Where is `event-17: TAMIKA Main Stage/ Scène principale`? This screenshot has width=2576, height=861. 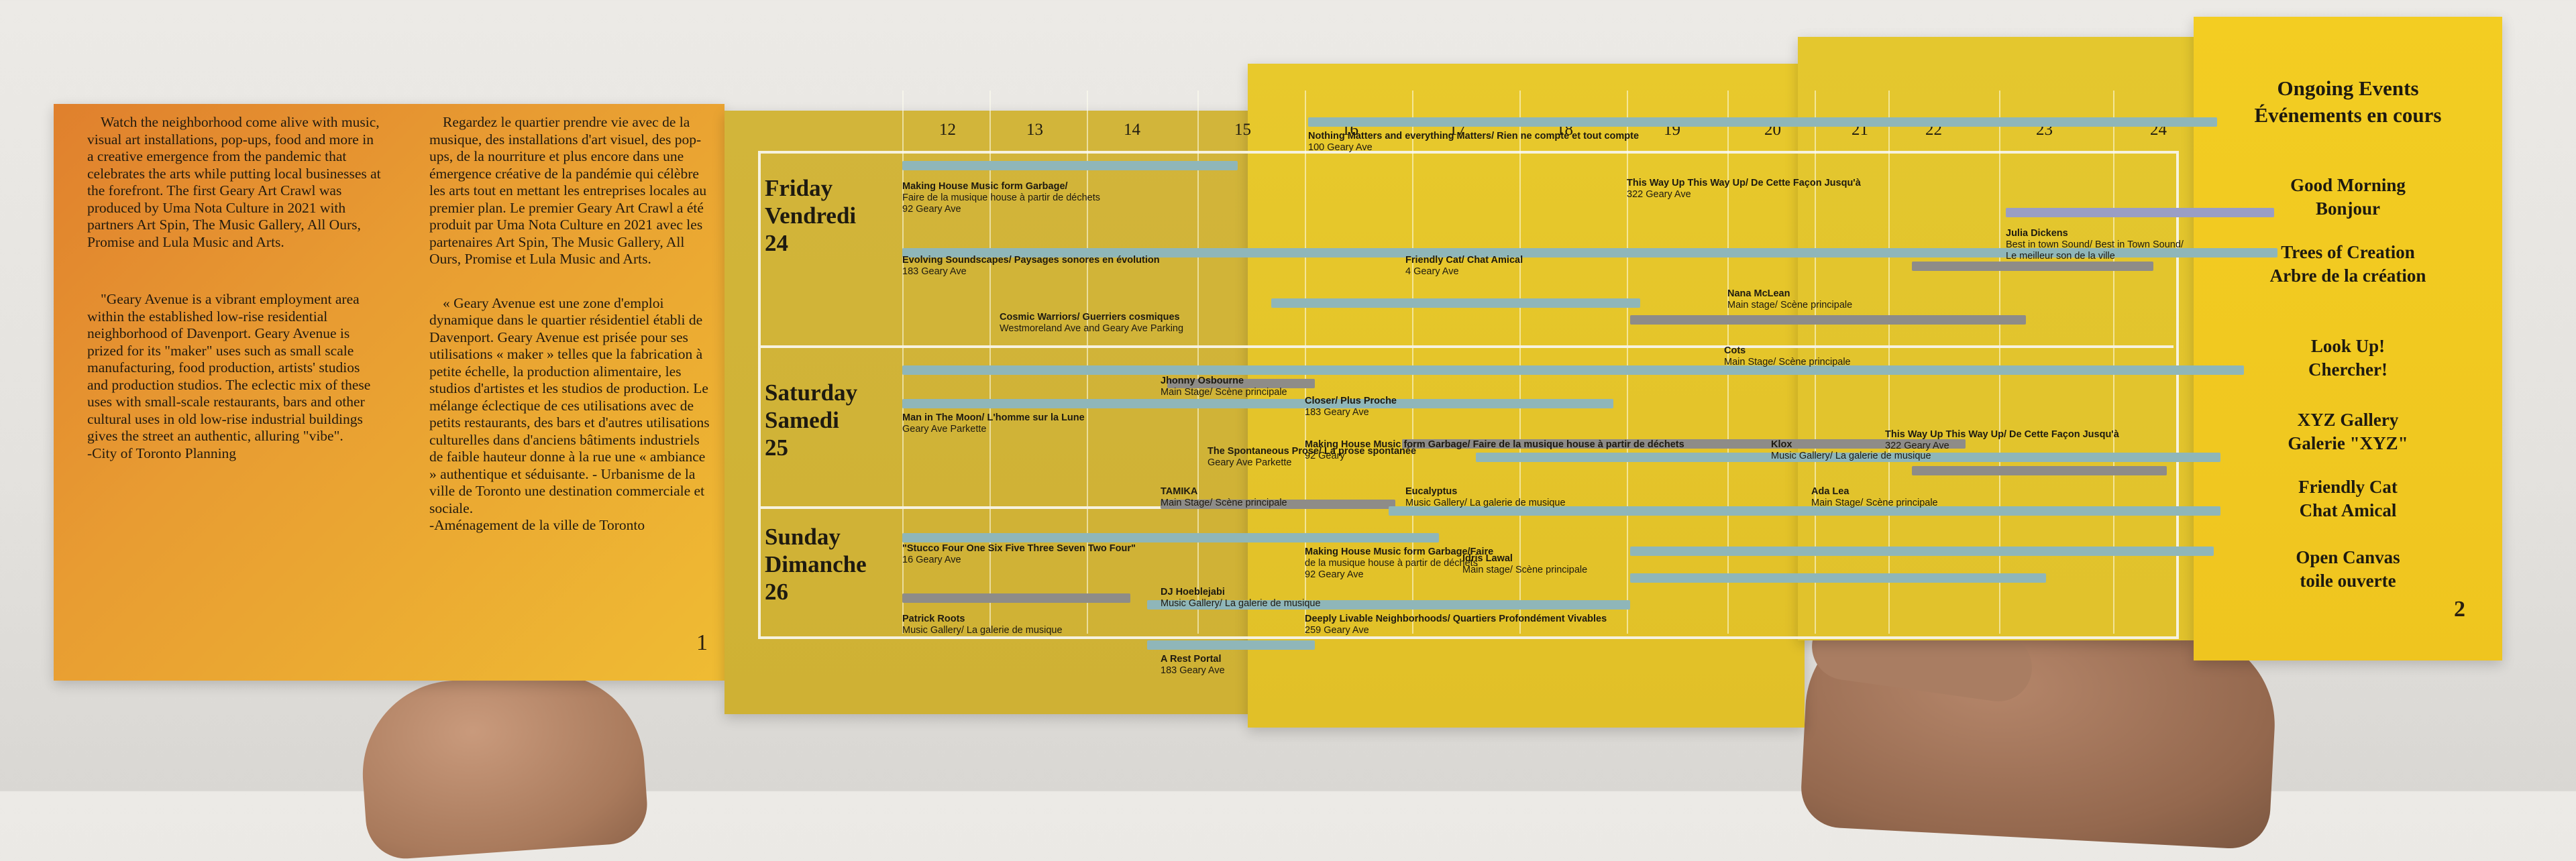 event-17: TAMIKA Main Stage/ Scène principale is located at coordinates (1224, 498).